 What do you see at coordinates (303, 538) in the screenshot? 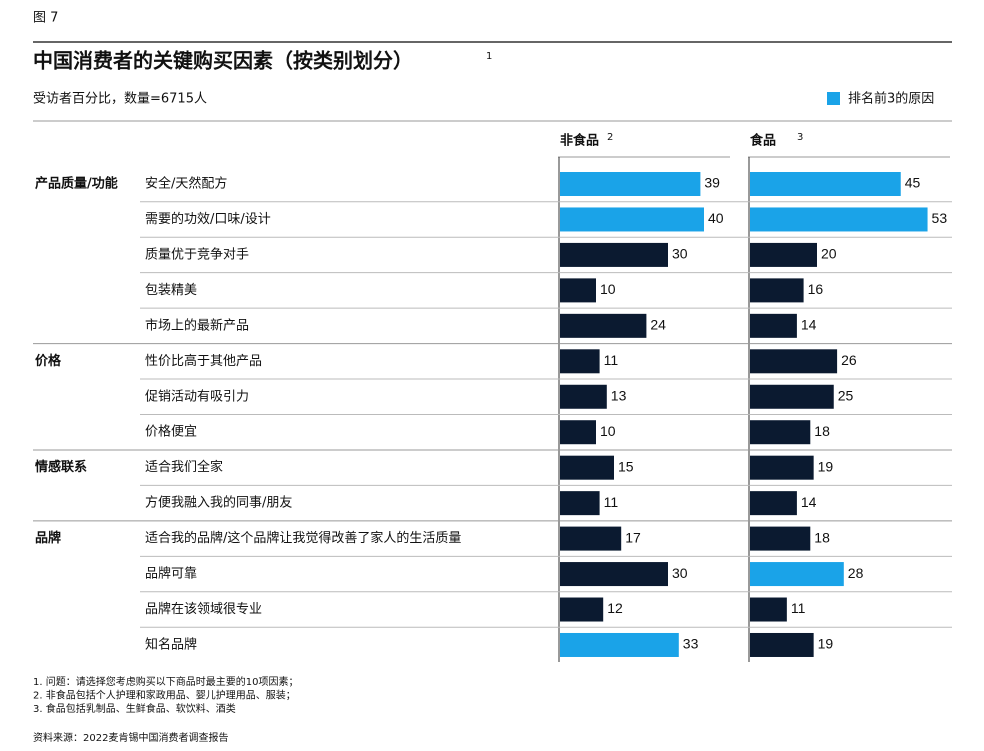
I see `category-label: 适合我的品牌/这个品牌让我觉得改善了家人的生活质量` at bounding box center [303, 538].